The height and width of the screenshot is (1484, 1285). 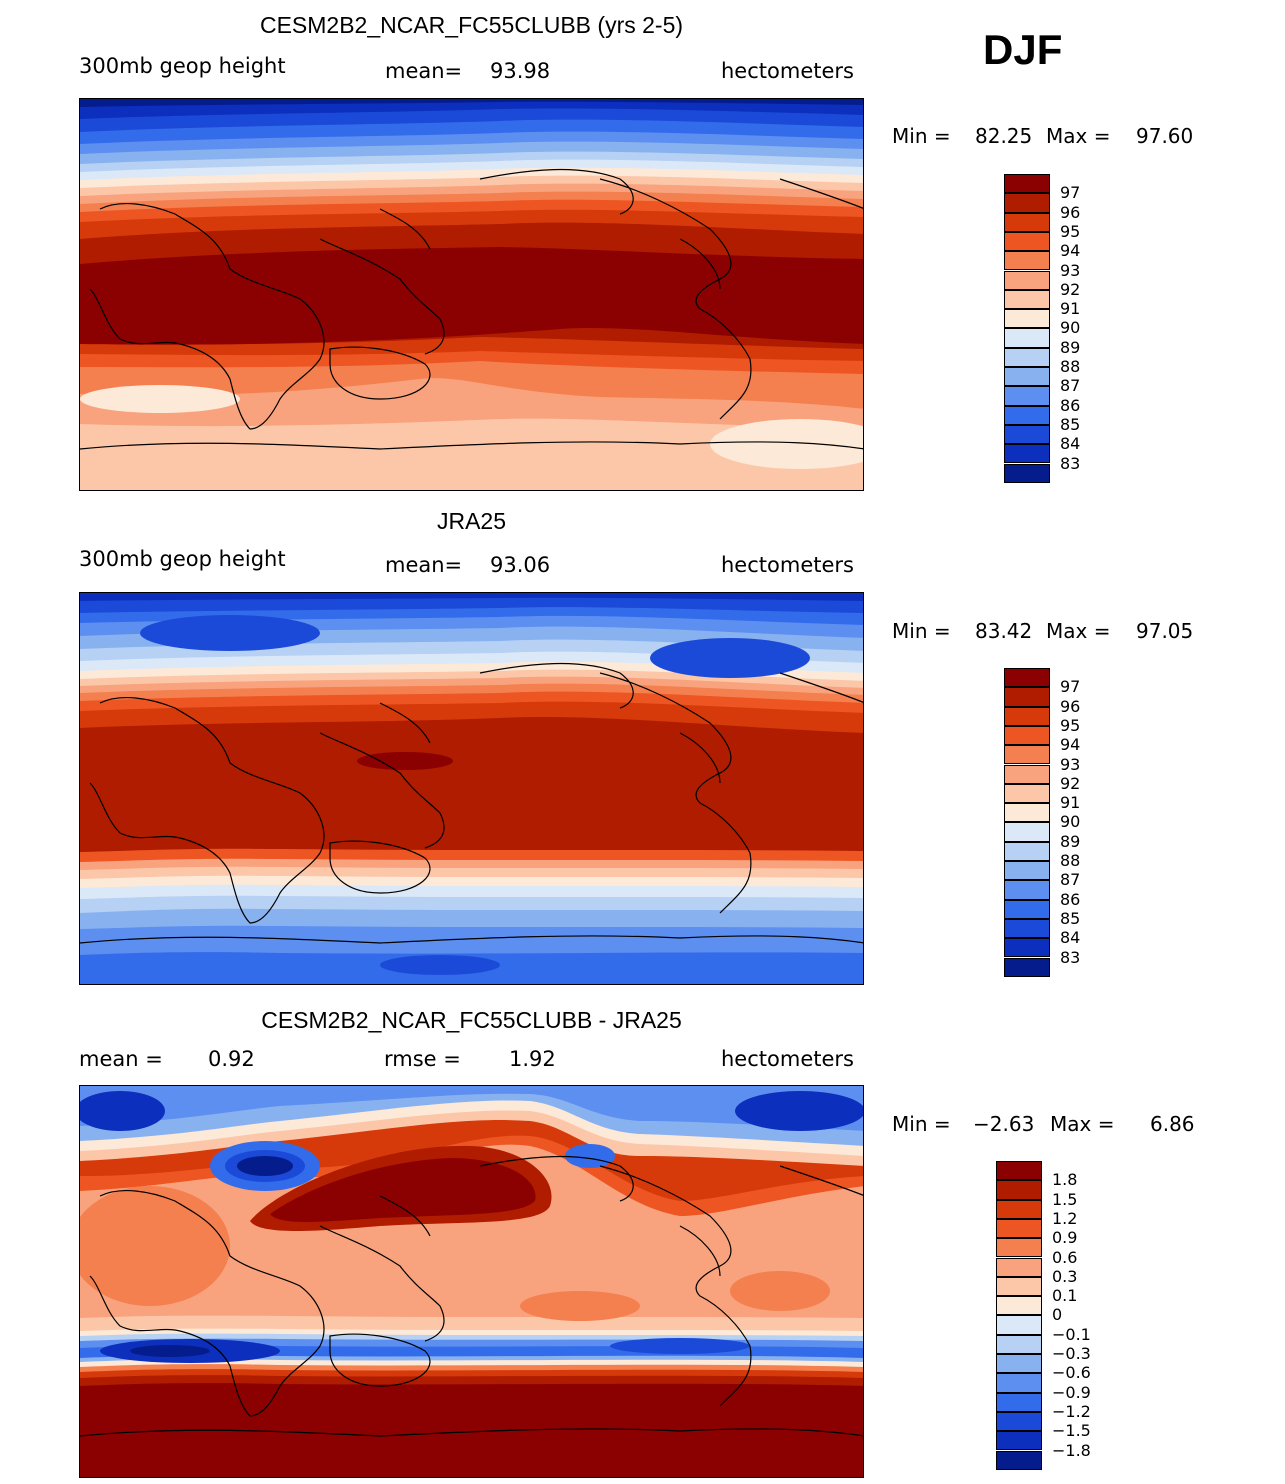 What do you see at coordinates (471, 1020) in the screenshot?
I see `panel3-title: CESM2B2_NCAR_FC55CLUBB - JRA25` at bounding box center [471, 1020].